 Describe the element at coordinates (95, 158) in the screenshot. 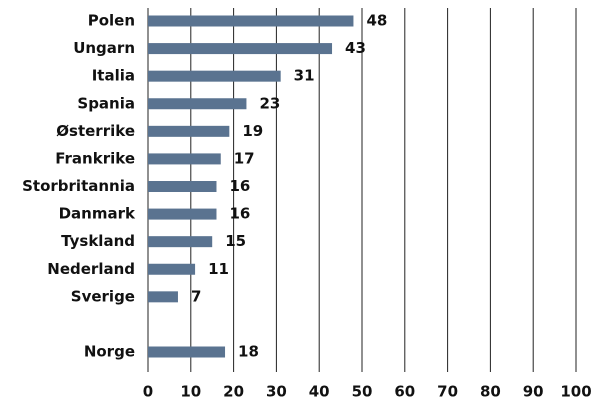

I see `y-tick-label: Frankrike` at that location.